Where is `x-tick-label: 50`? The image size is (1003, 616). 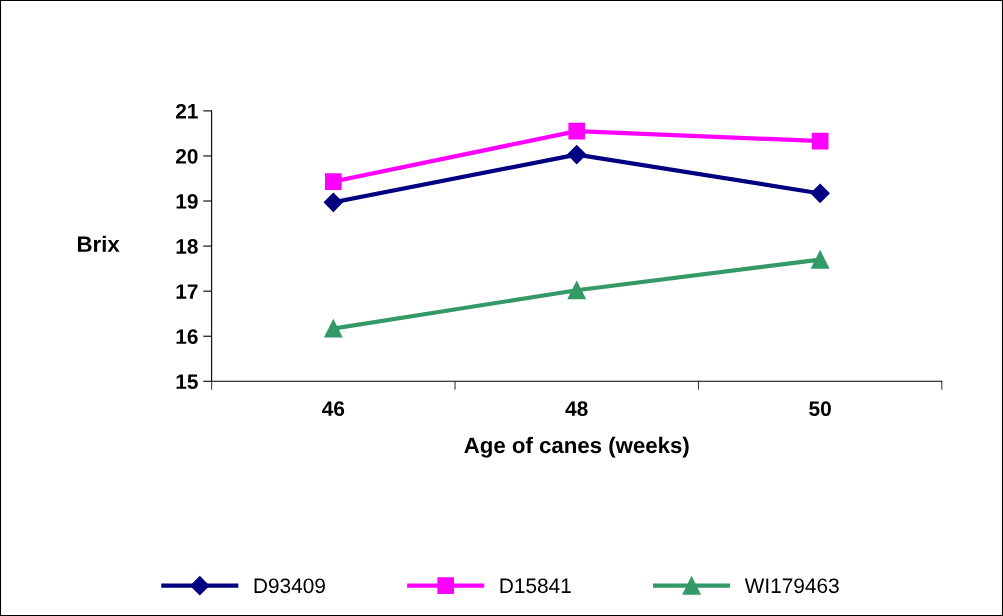
x-tick-label: 50 is located at coordinates (820, 409).